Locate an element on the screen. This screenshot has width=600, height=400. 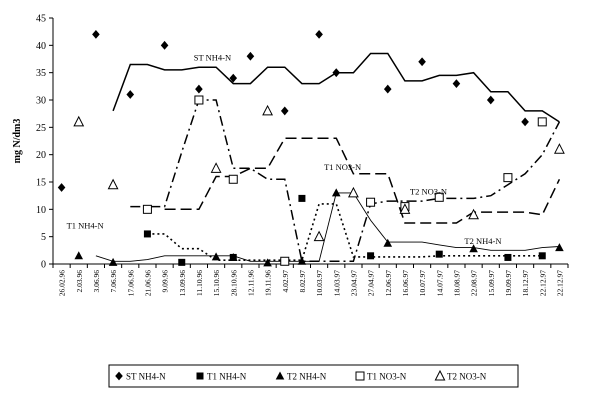
series-annotation: T1 NH4-N is located at coordinates (85, 225).